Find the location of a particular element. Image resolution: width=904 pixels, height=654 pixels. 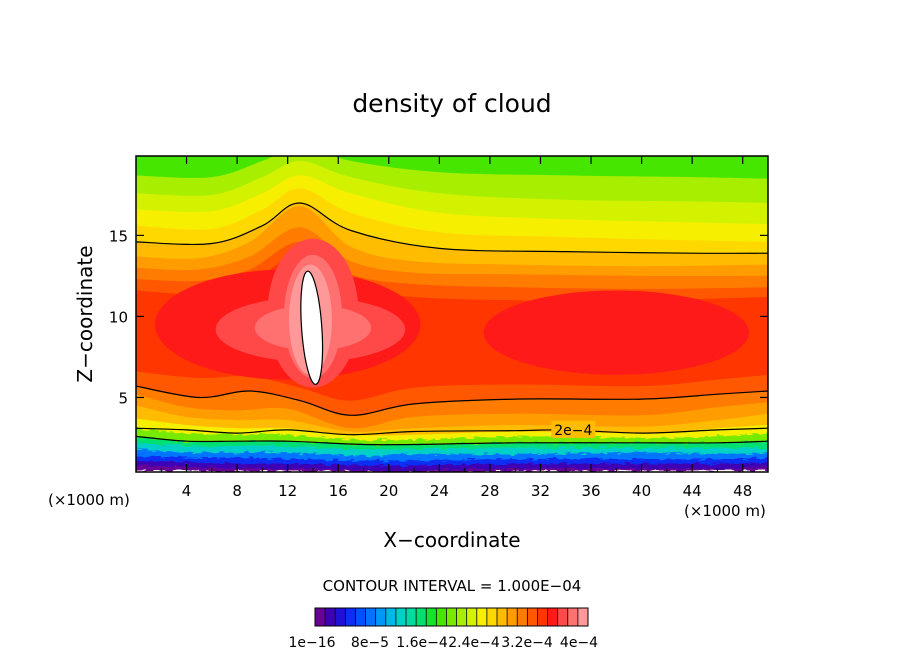

y-tick-label: 15 is located at coordinates (118, 236).